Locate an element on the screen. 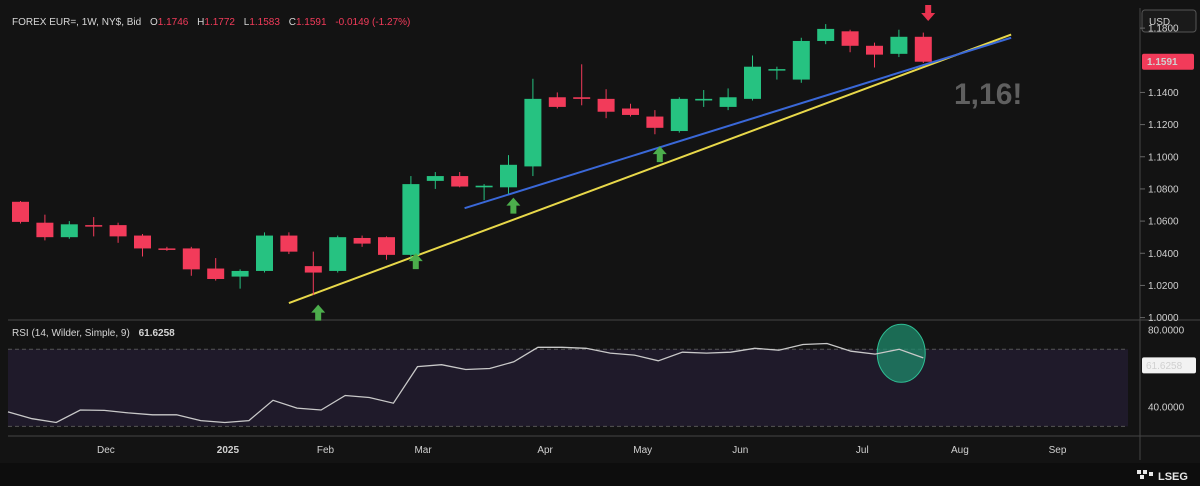 This screenshot has height=486, width=1200. legend-change: -0.0149 (-1.27%) is located at coordinates (372, 22).